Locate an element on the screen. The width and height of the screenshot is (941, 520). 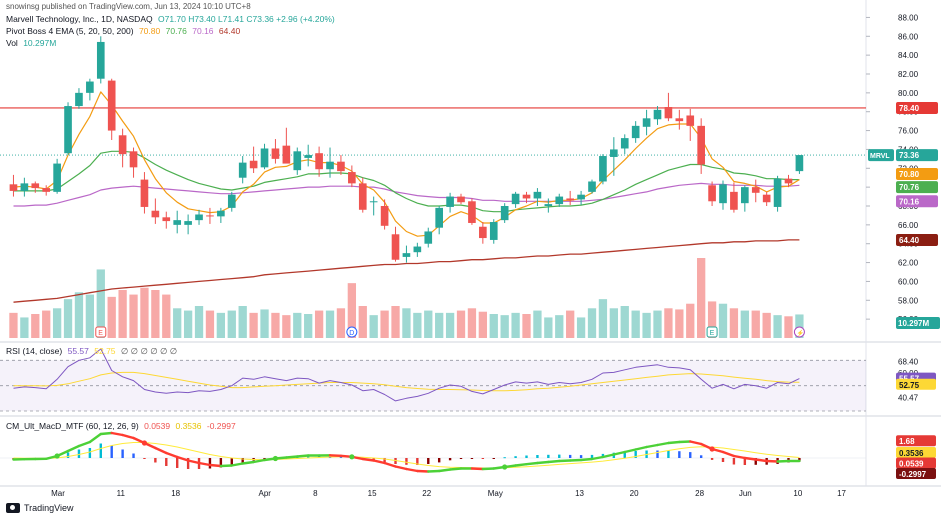
time-axis-label: Apr is located at coordinates (265, 493).